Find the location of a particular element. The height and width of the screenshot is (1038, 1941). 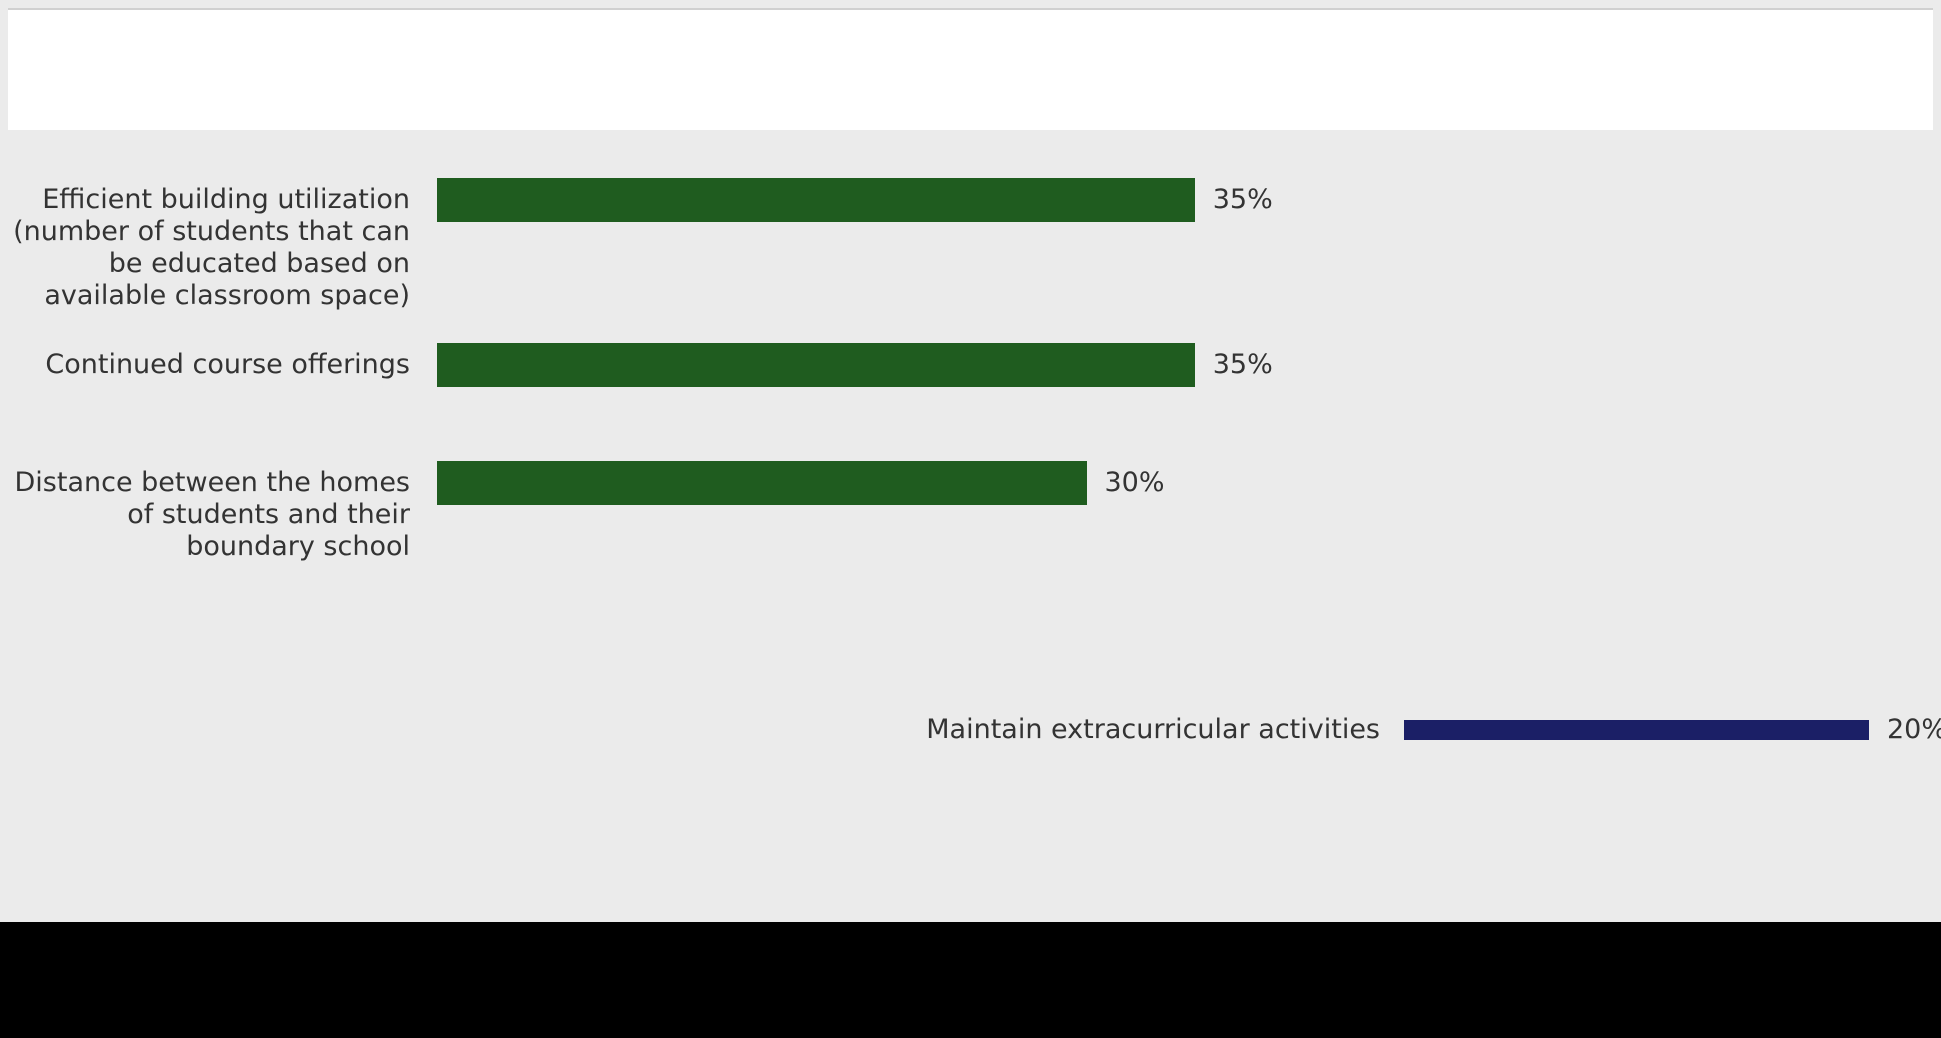

category-label: Continued course offerings is located at coordinates (227, 364).